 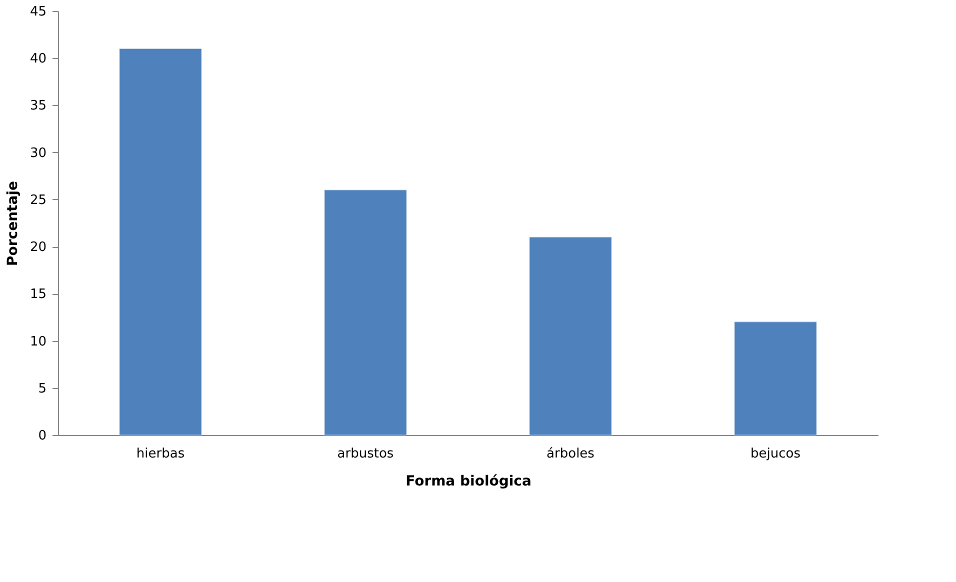 I want to click on y-tick-label: 5, so click(x=42, y=388).